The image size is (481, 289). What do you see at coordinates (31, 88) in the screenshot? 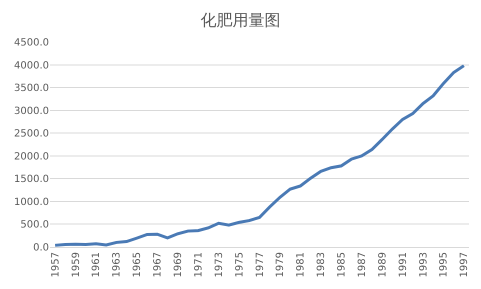
I see `y-tick-label: 3500.0` at bounding box center [31, 88].